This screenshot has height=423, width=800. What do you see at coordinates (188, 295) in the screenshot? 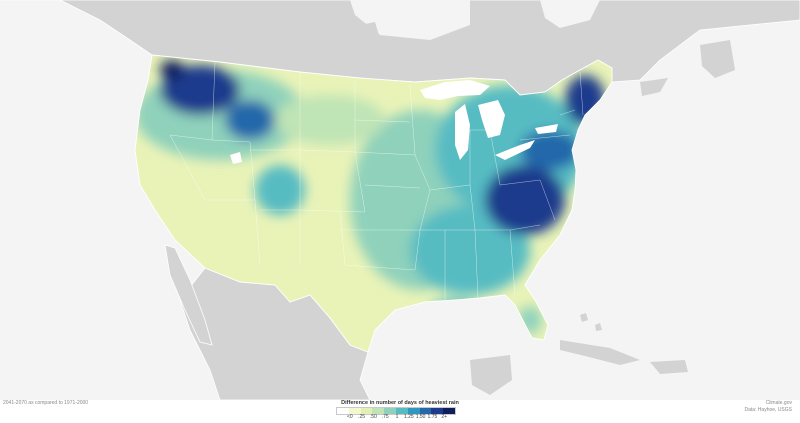
I see `baja-california` at bounding box center [188, 295].